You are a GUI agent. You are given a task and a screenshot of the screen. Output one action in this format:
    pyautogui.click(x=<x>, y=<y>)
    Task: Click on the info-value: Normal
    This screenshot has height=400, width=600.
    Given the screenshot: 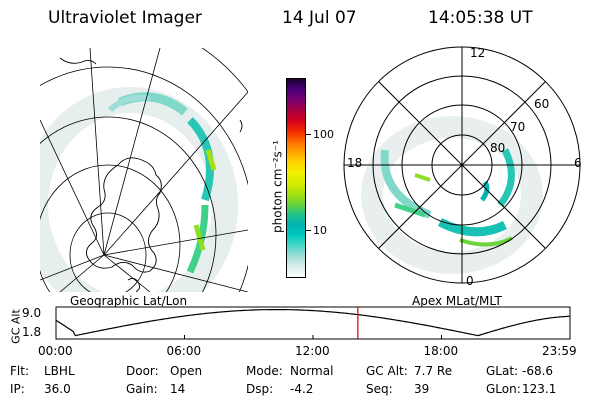 What is the action you would take?
    pyautogui.click(x=312, y=371)
    